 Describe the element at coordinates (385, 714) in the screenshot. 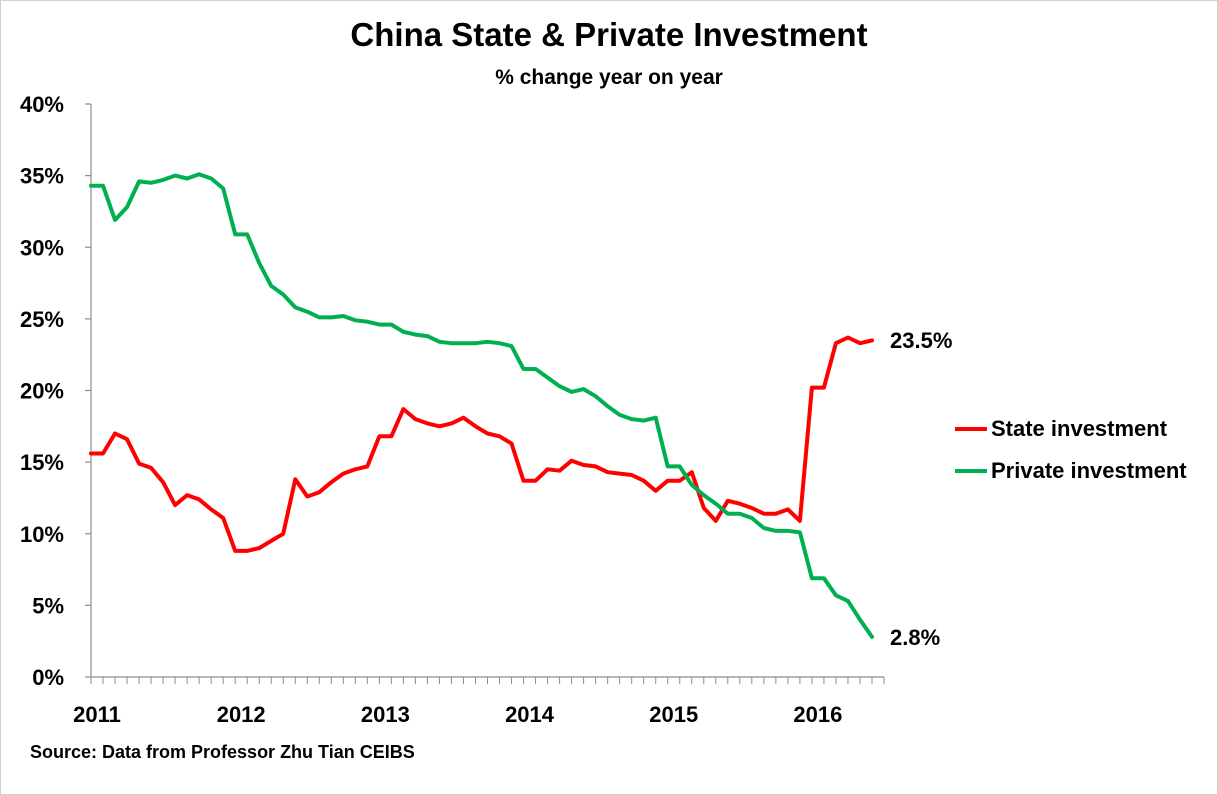

I see `x-tick-label: 2013` at that location.